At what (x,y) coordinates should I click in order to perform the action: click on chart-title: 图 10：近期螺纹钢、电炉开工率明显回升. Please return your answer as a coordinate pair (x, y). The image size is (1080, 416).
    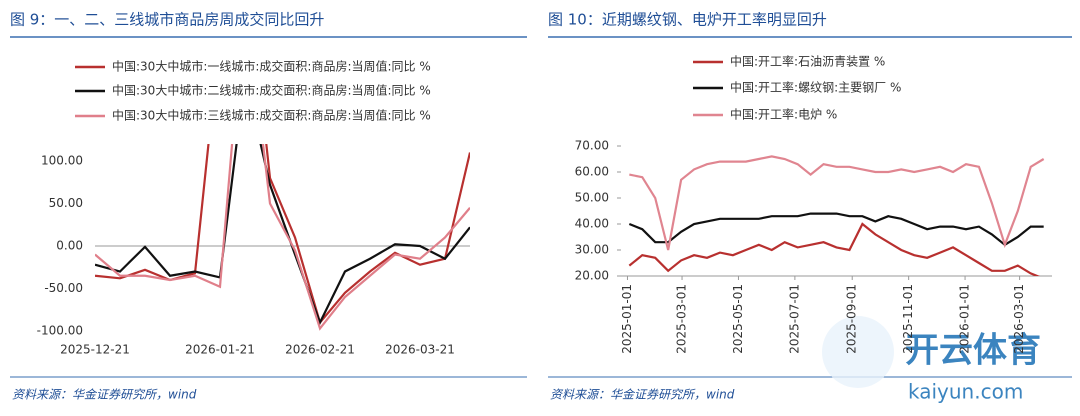
    Looking at the image, I should click on (687, 20).